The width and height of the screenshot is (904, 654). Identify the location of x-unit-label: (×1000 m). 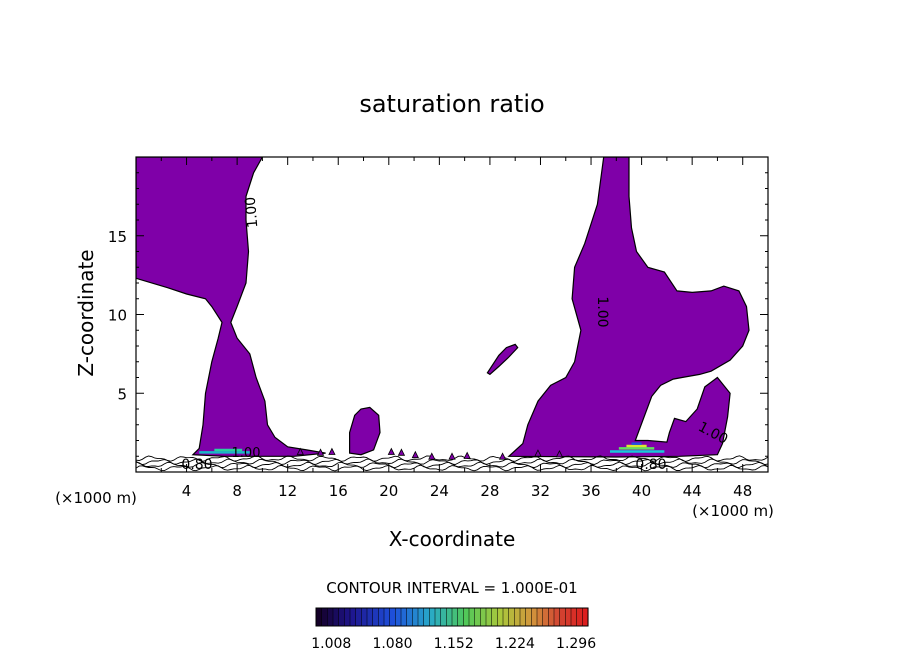
(96, 498).